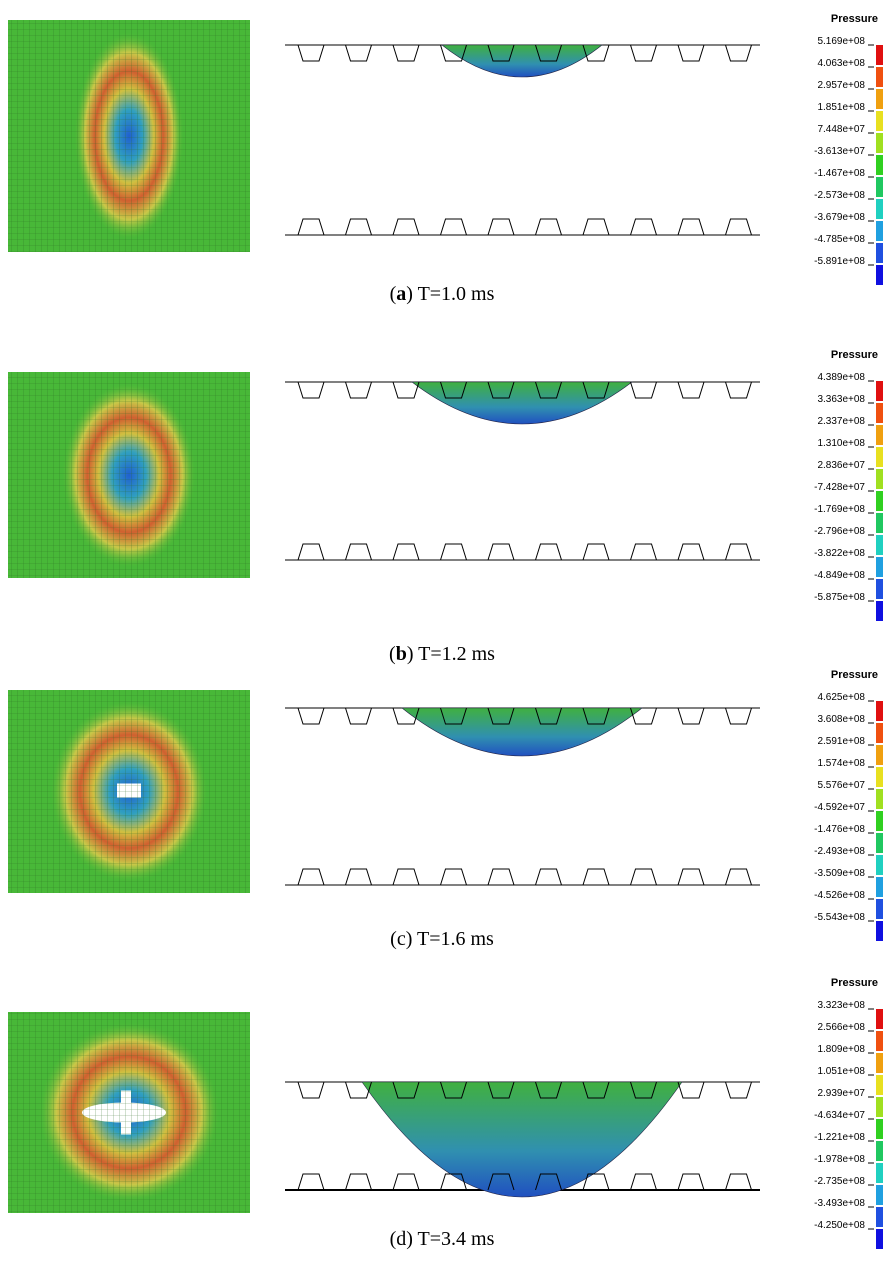 The image size is (885, 1264). I want to click on caption-part: a, so click(401, 294).